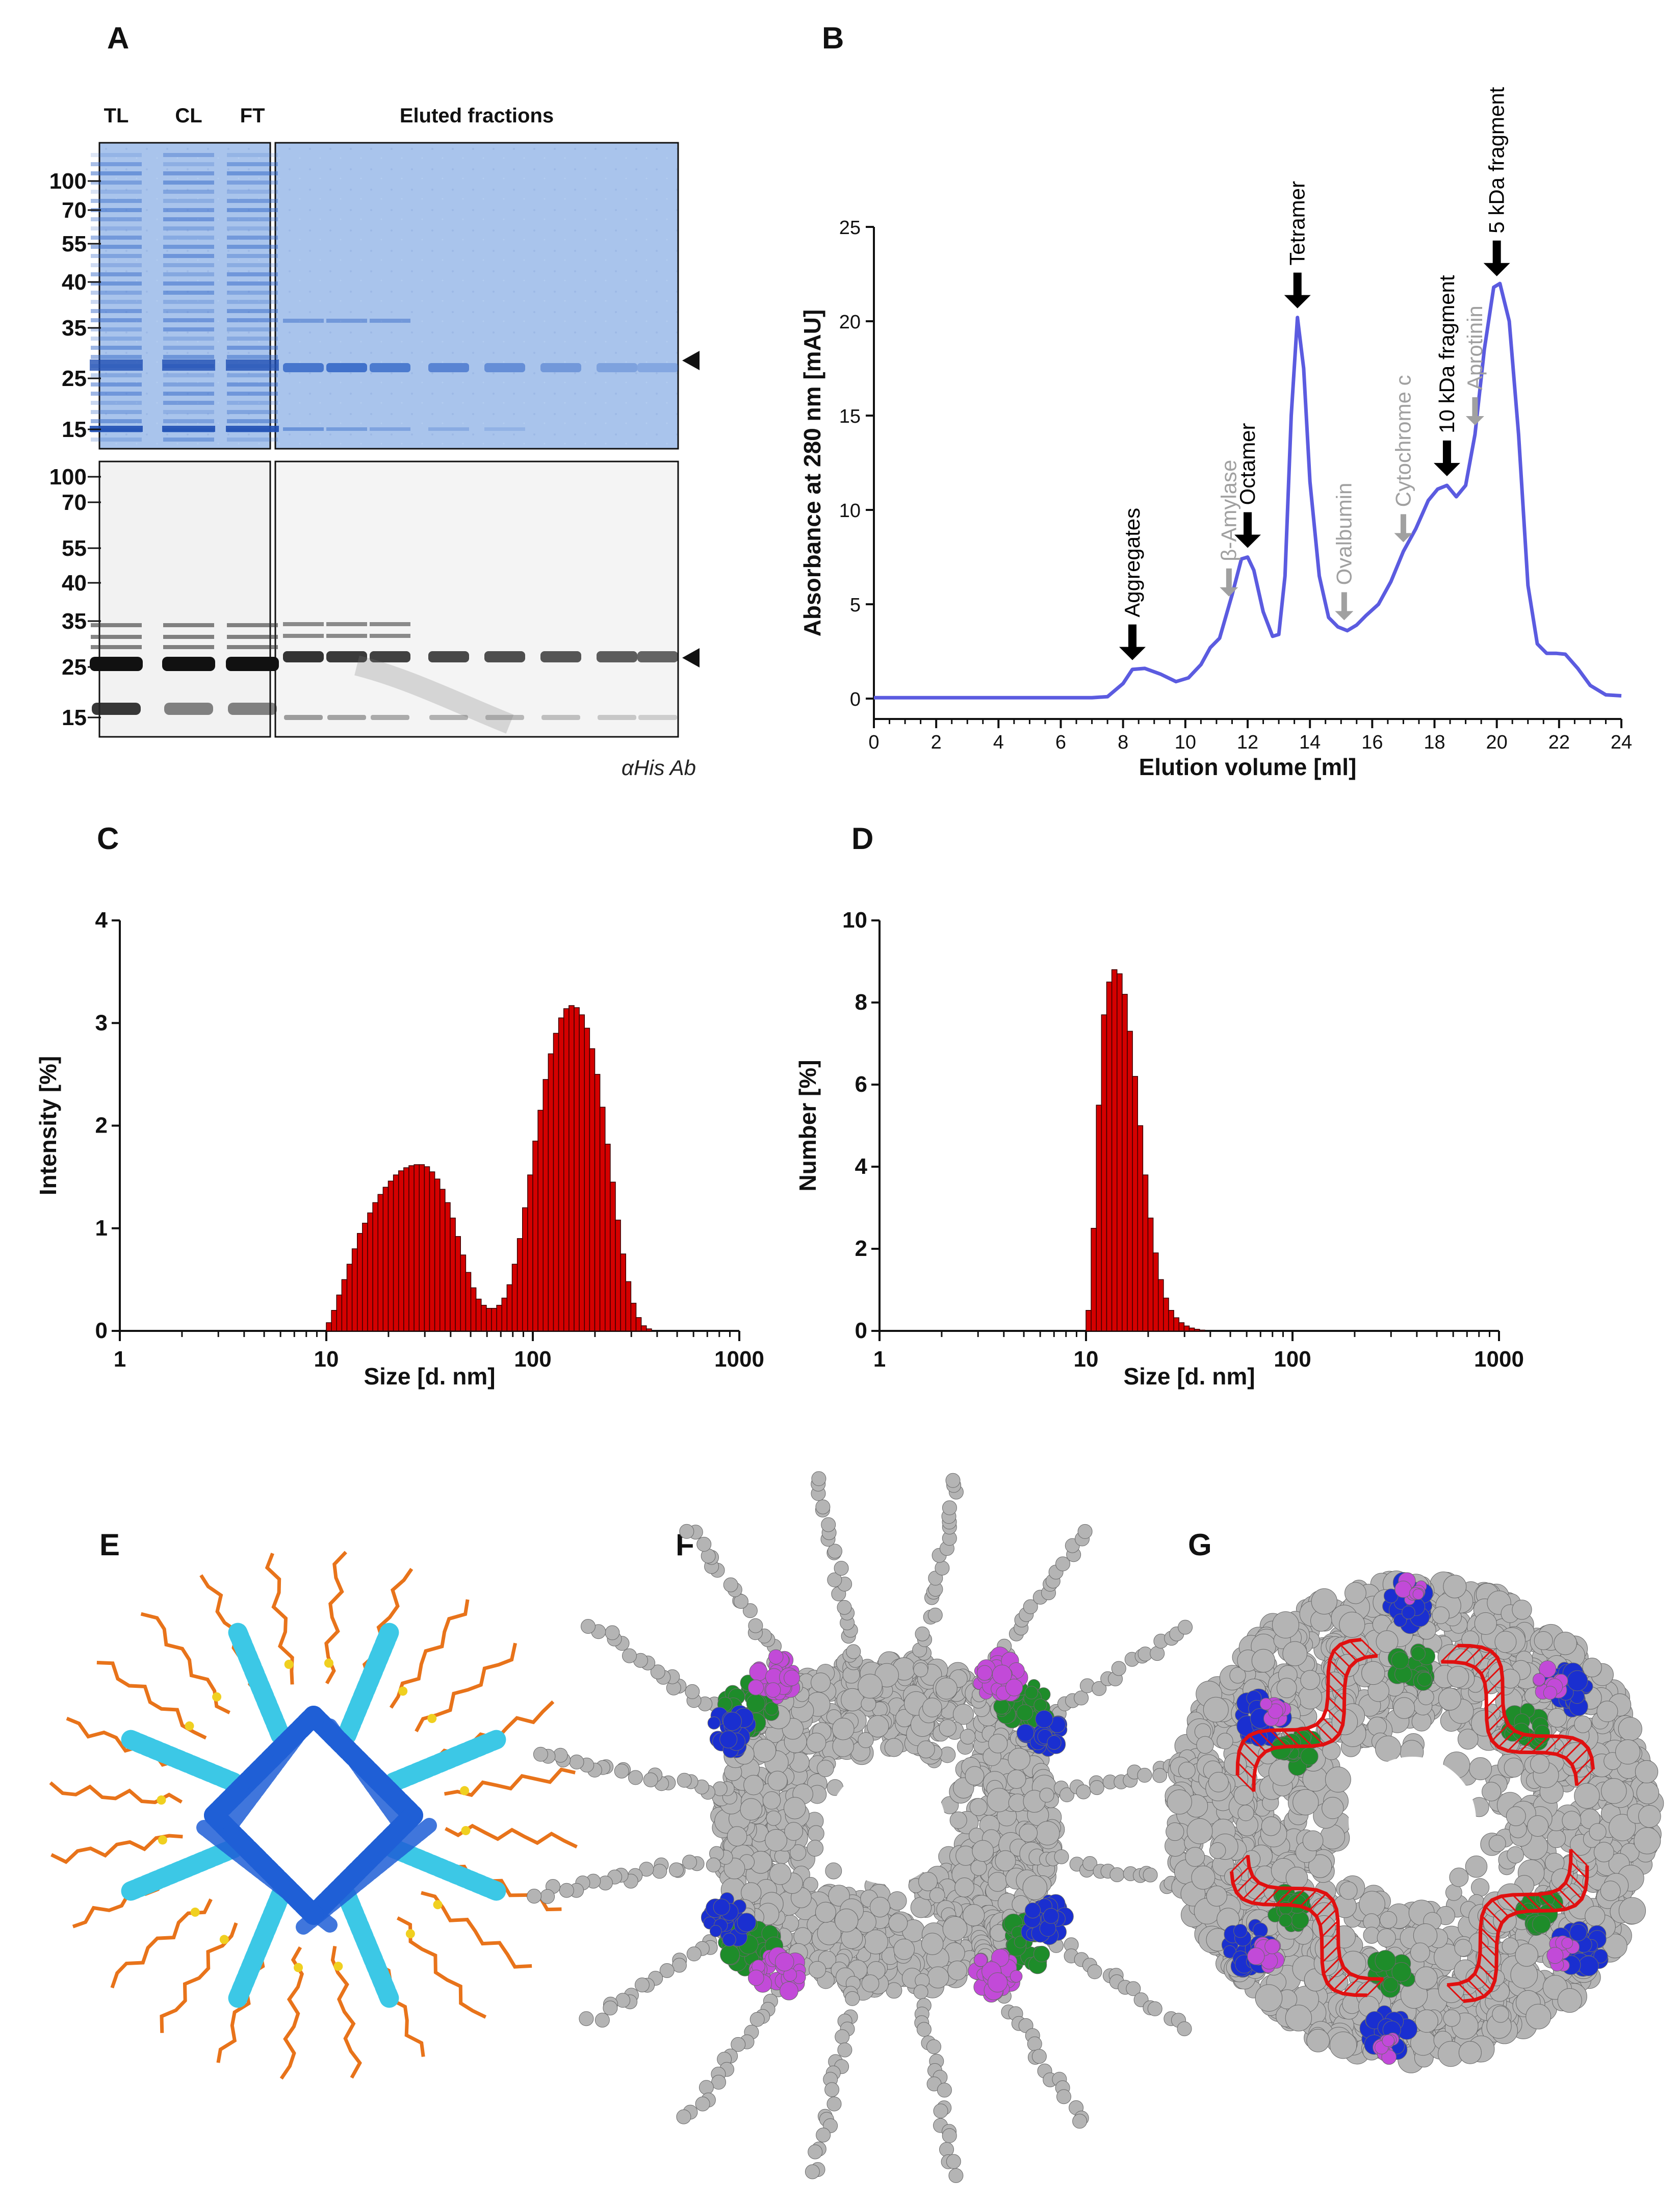 This screenshot has height=2210, width=1680. Describe the element at coordinates (1185, 742) in the screenshot. I see `x-tick-label: 10` at that location.